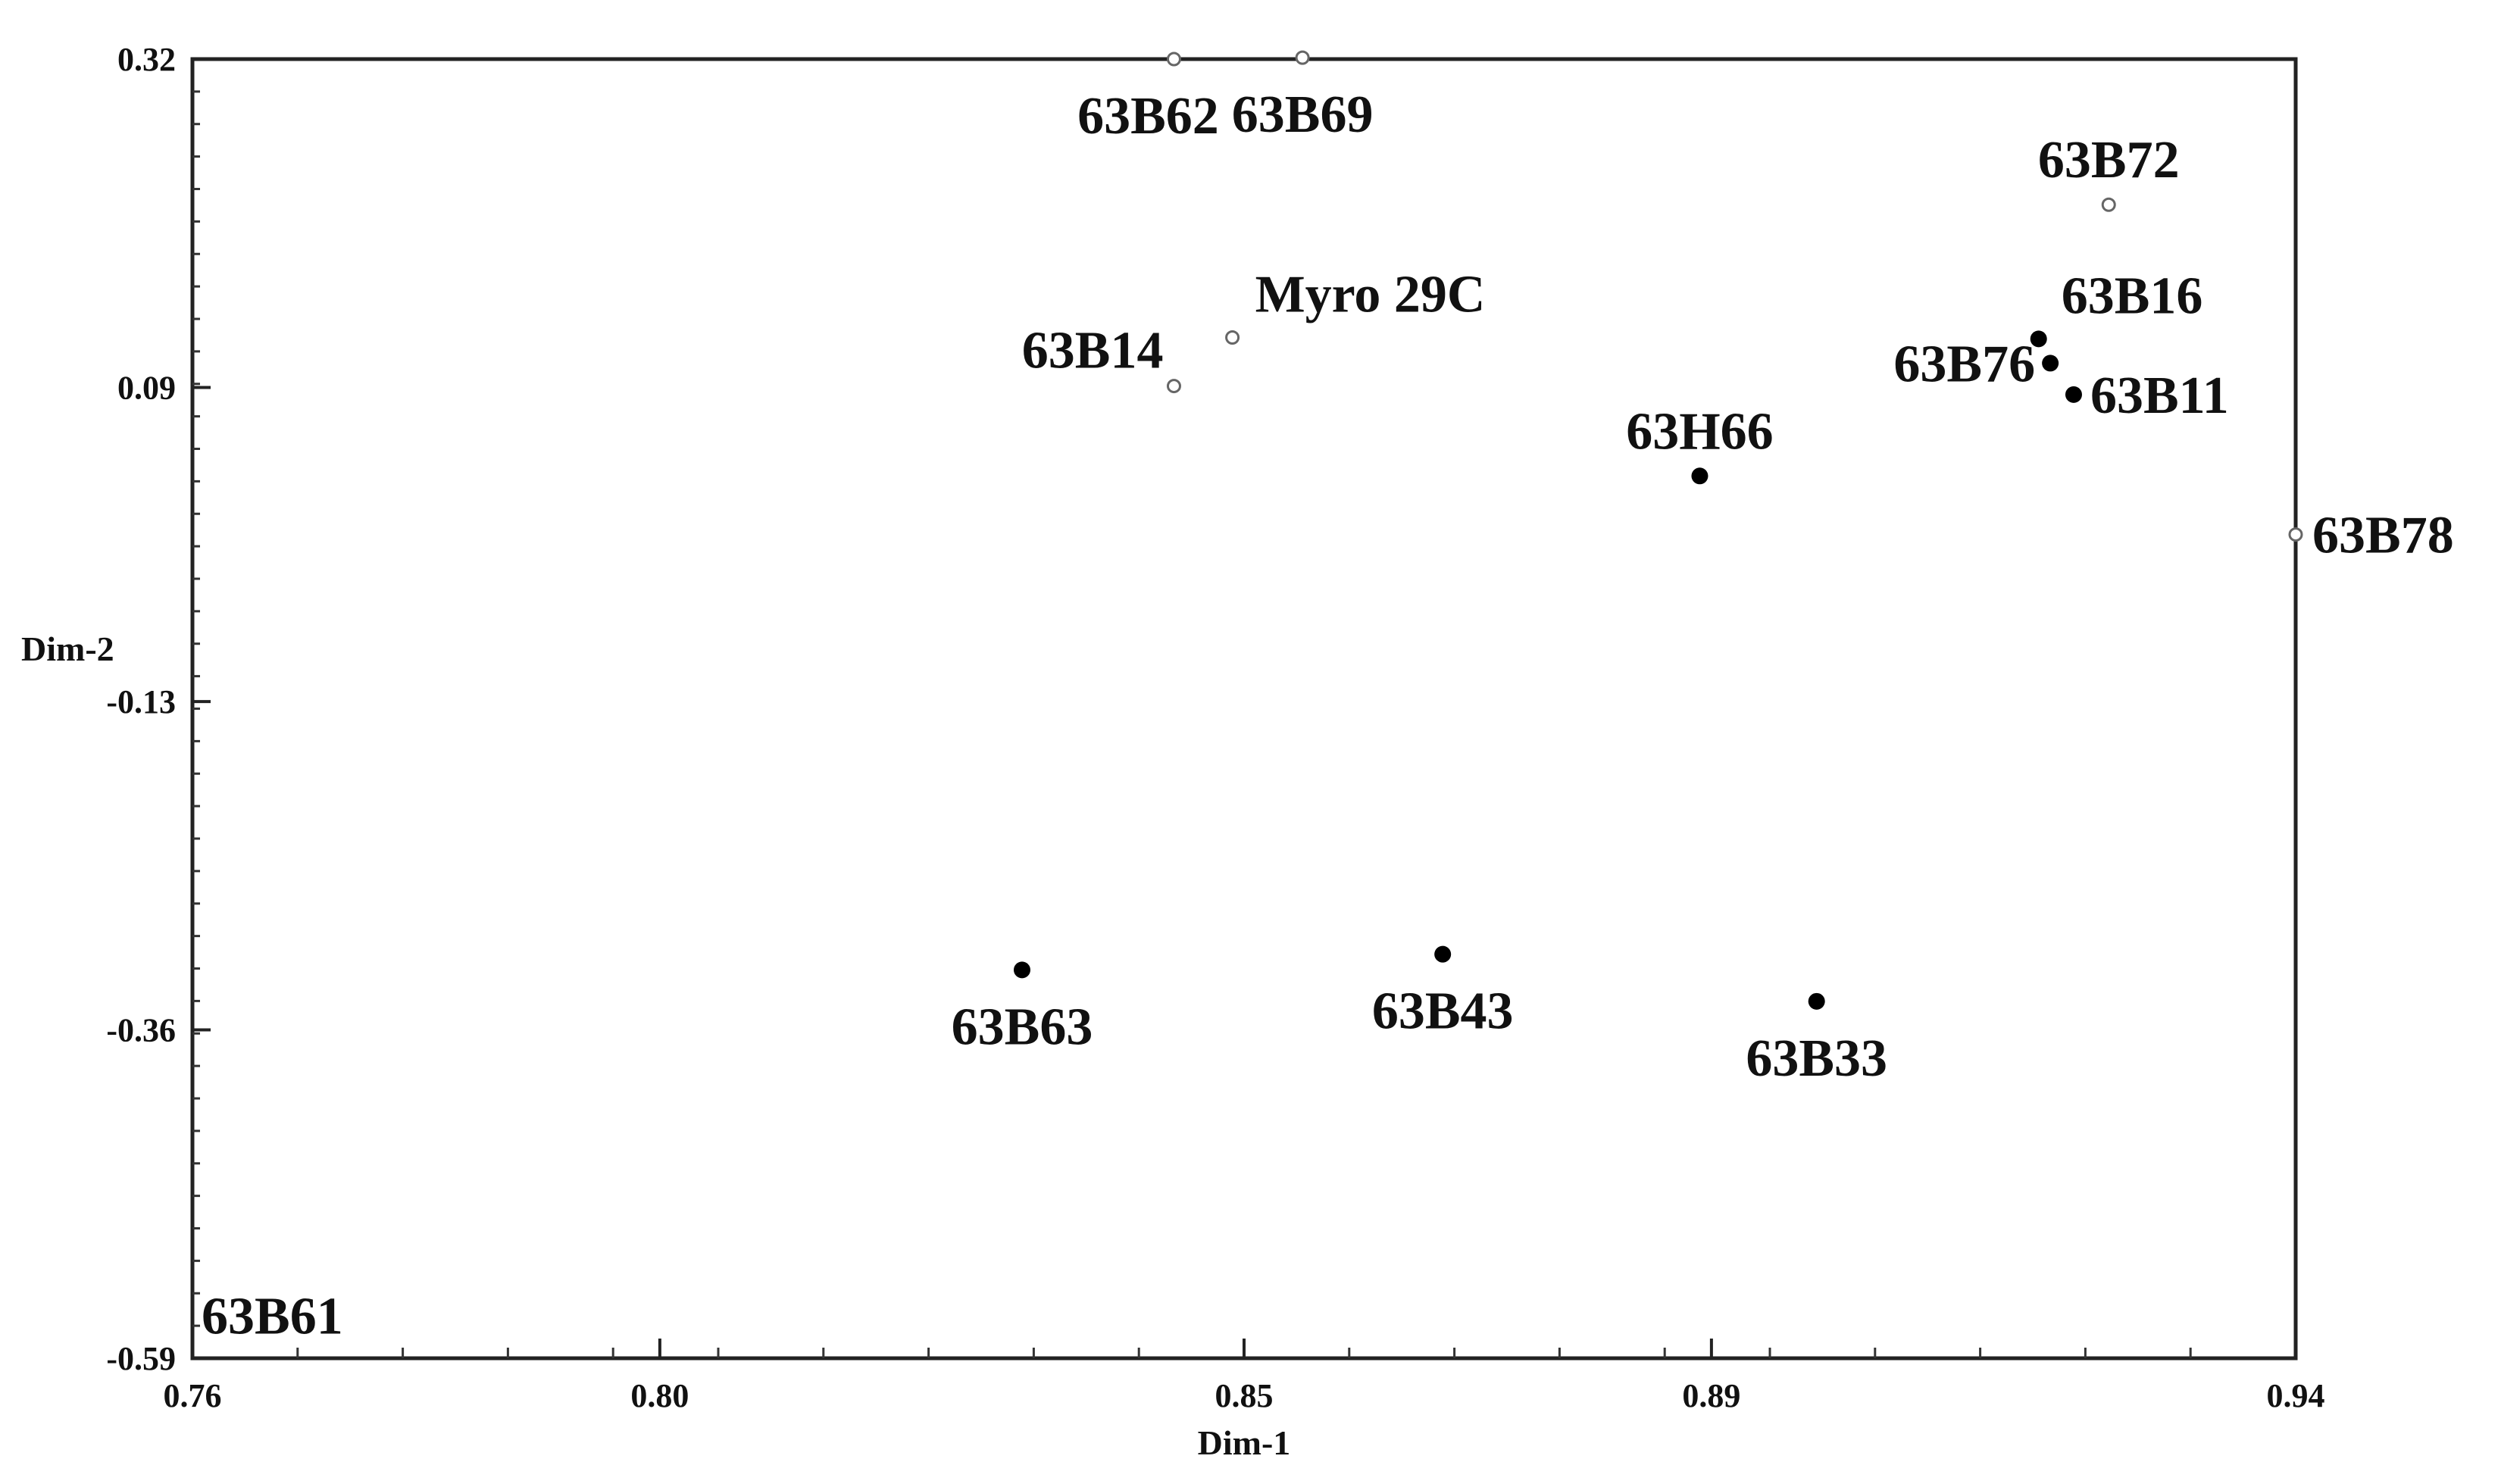 Image resolution: width=2501 pixels, height=1484 pixels. Describe the element at coordinates (1711, 1395) in the screenshot. I see `x-tick-label: 0.89` at that location.